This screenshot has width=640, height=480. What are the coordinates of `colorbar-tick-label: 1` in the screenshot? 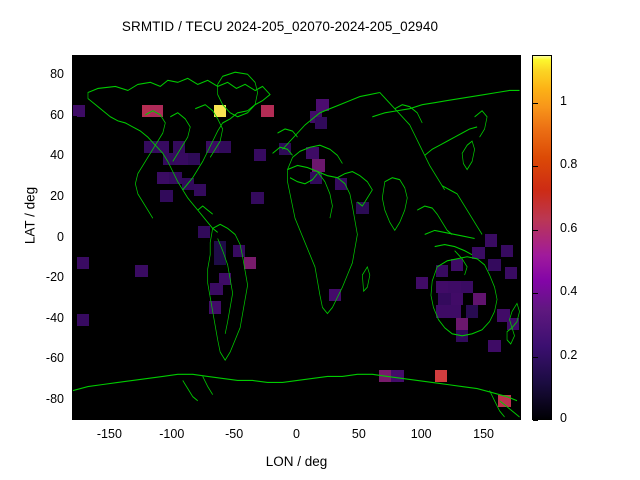 It's located at (563, 100).